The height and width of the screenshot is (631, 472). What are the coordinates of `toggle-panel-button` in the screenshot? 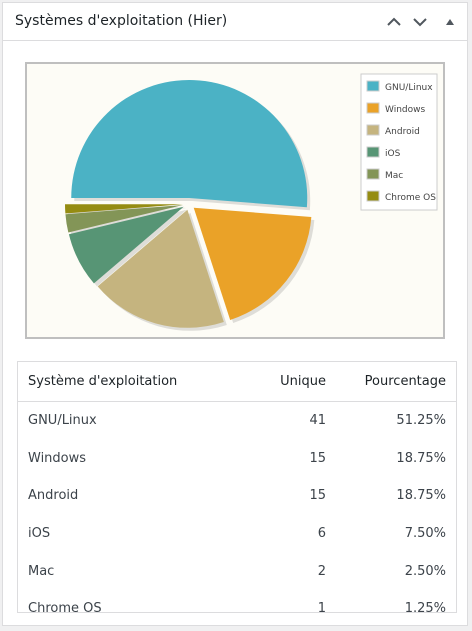 It's located at (450, 22).